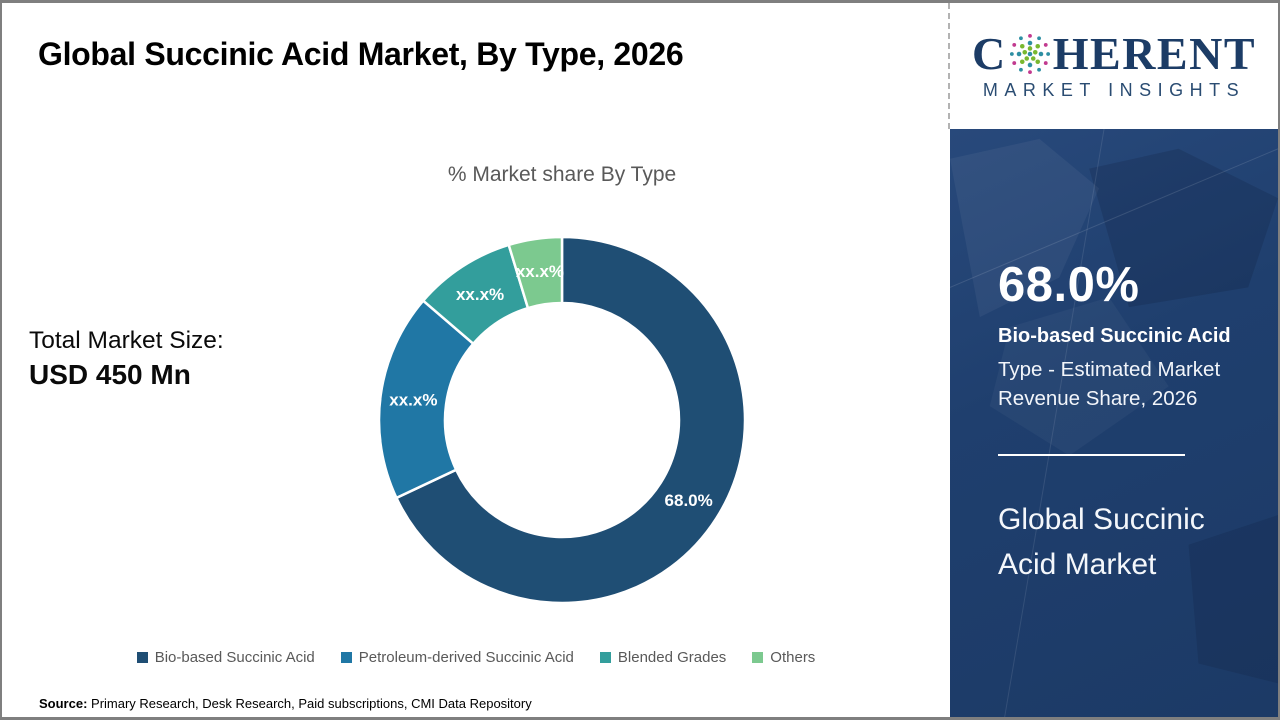 The width and height of the screenshot is (1280, 720). What do you see at coordinates (1069, 285) in the screenshot?
I see `highlight-stat-value: 68.0%` at bounding box center [1069, 285].